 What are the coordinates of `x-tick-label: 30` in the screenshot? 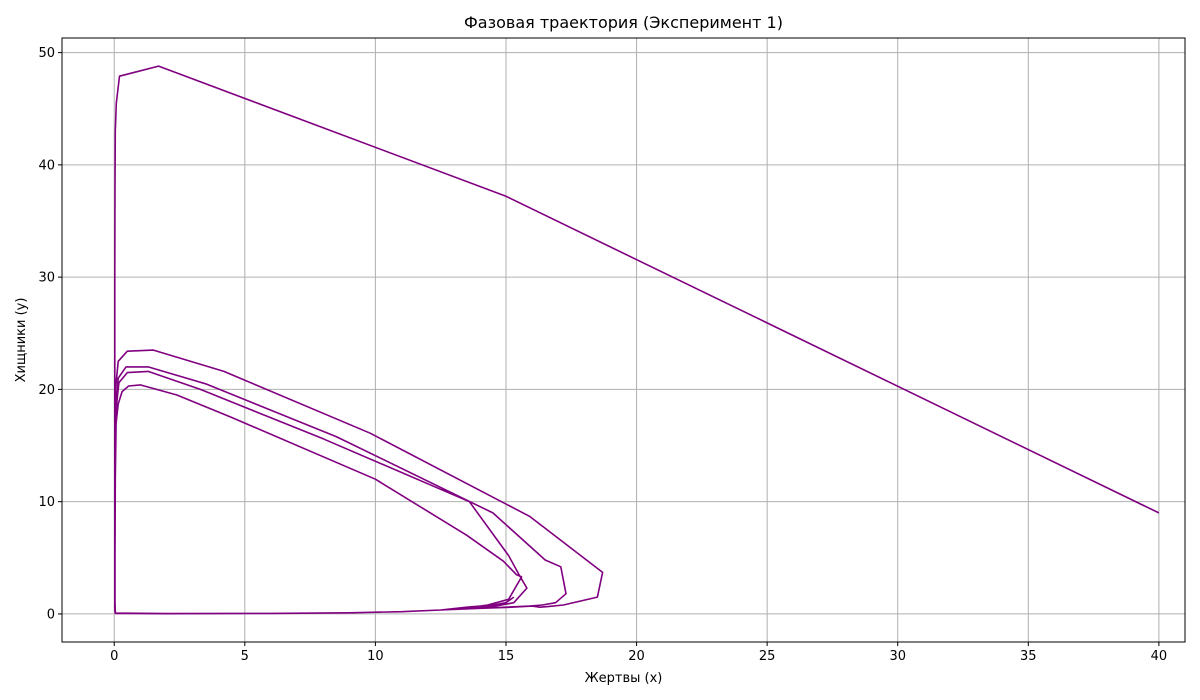 It's located at (897, 656).